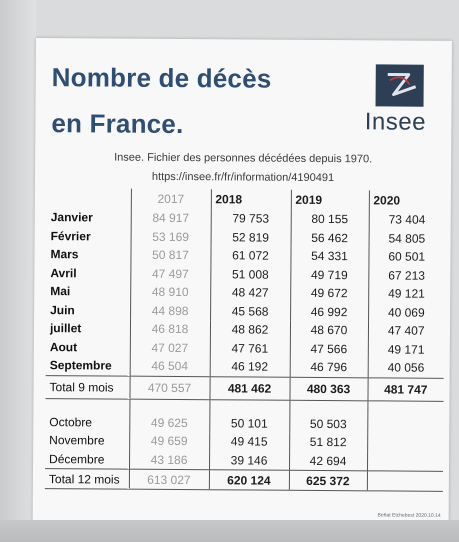  What do you see at coordinates (250, 256) in the screenshot?
I see `value-2018: 61 072` at bounding box center [250, 256].